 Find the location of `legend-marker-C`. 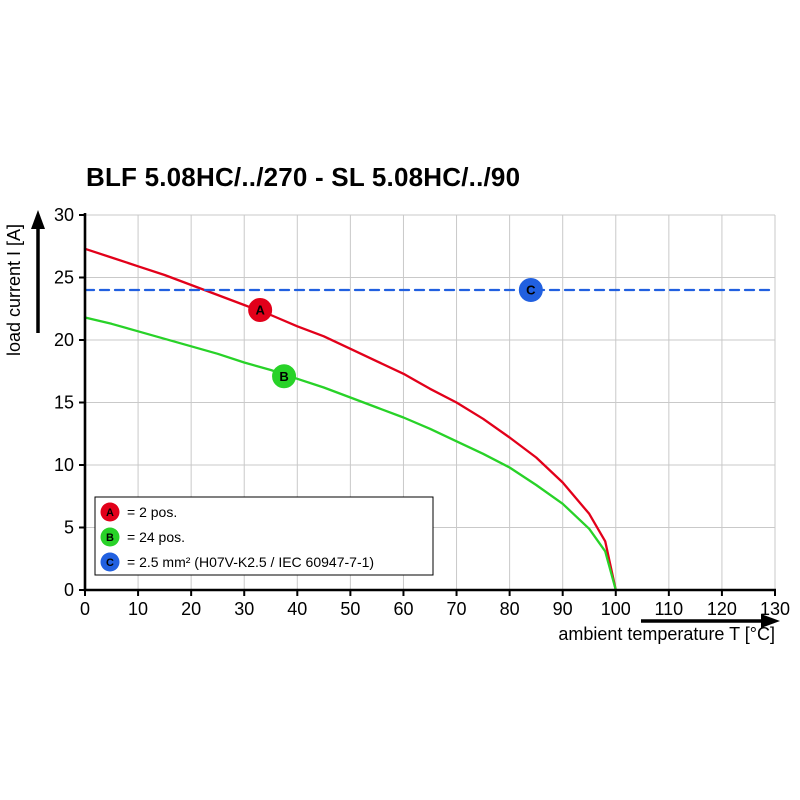

legend-marker-C is located at coordinates (110, 562).